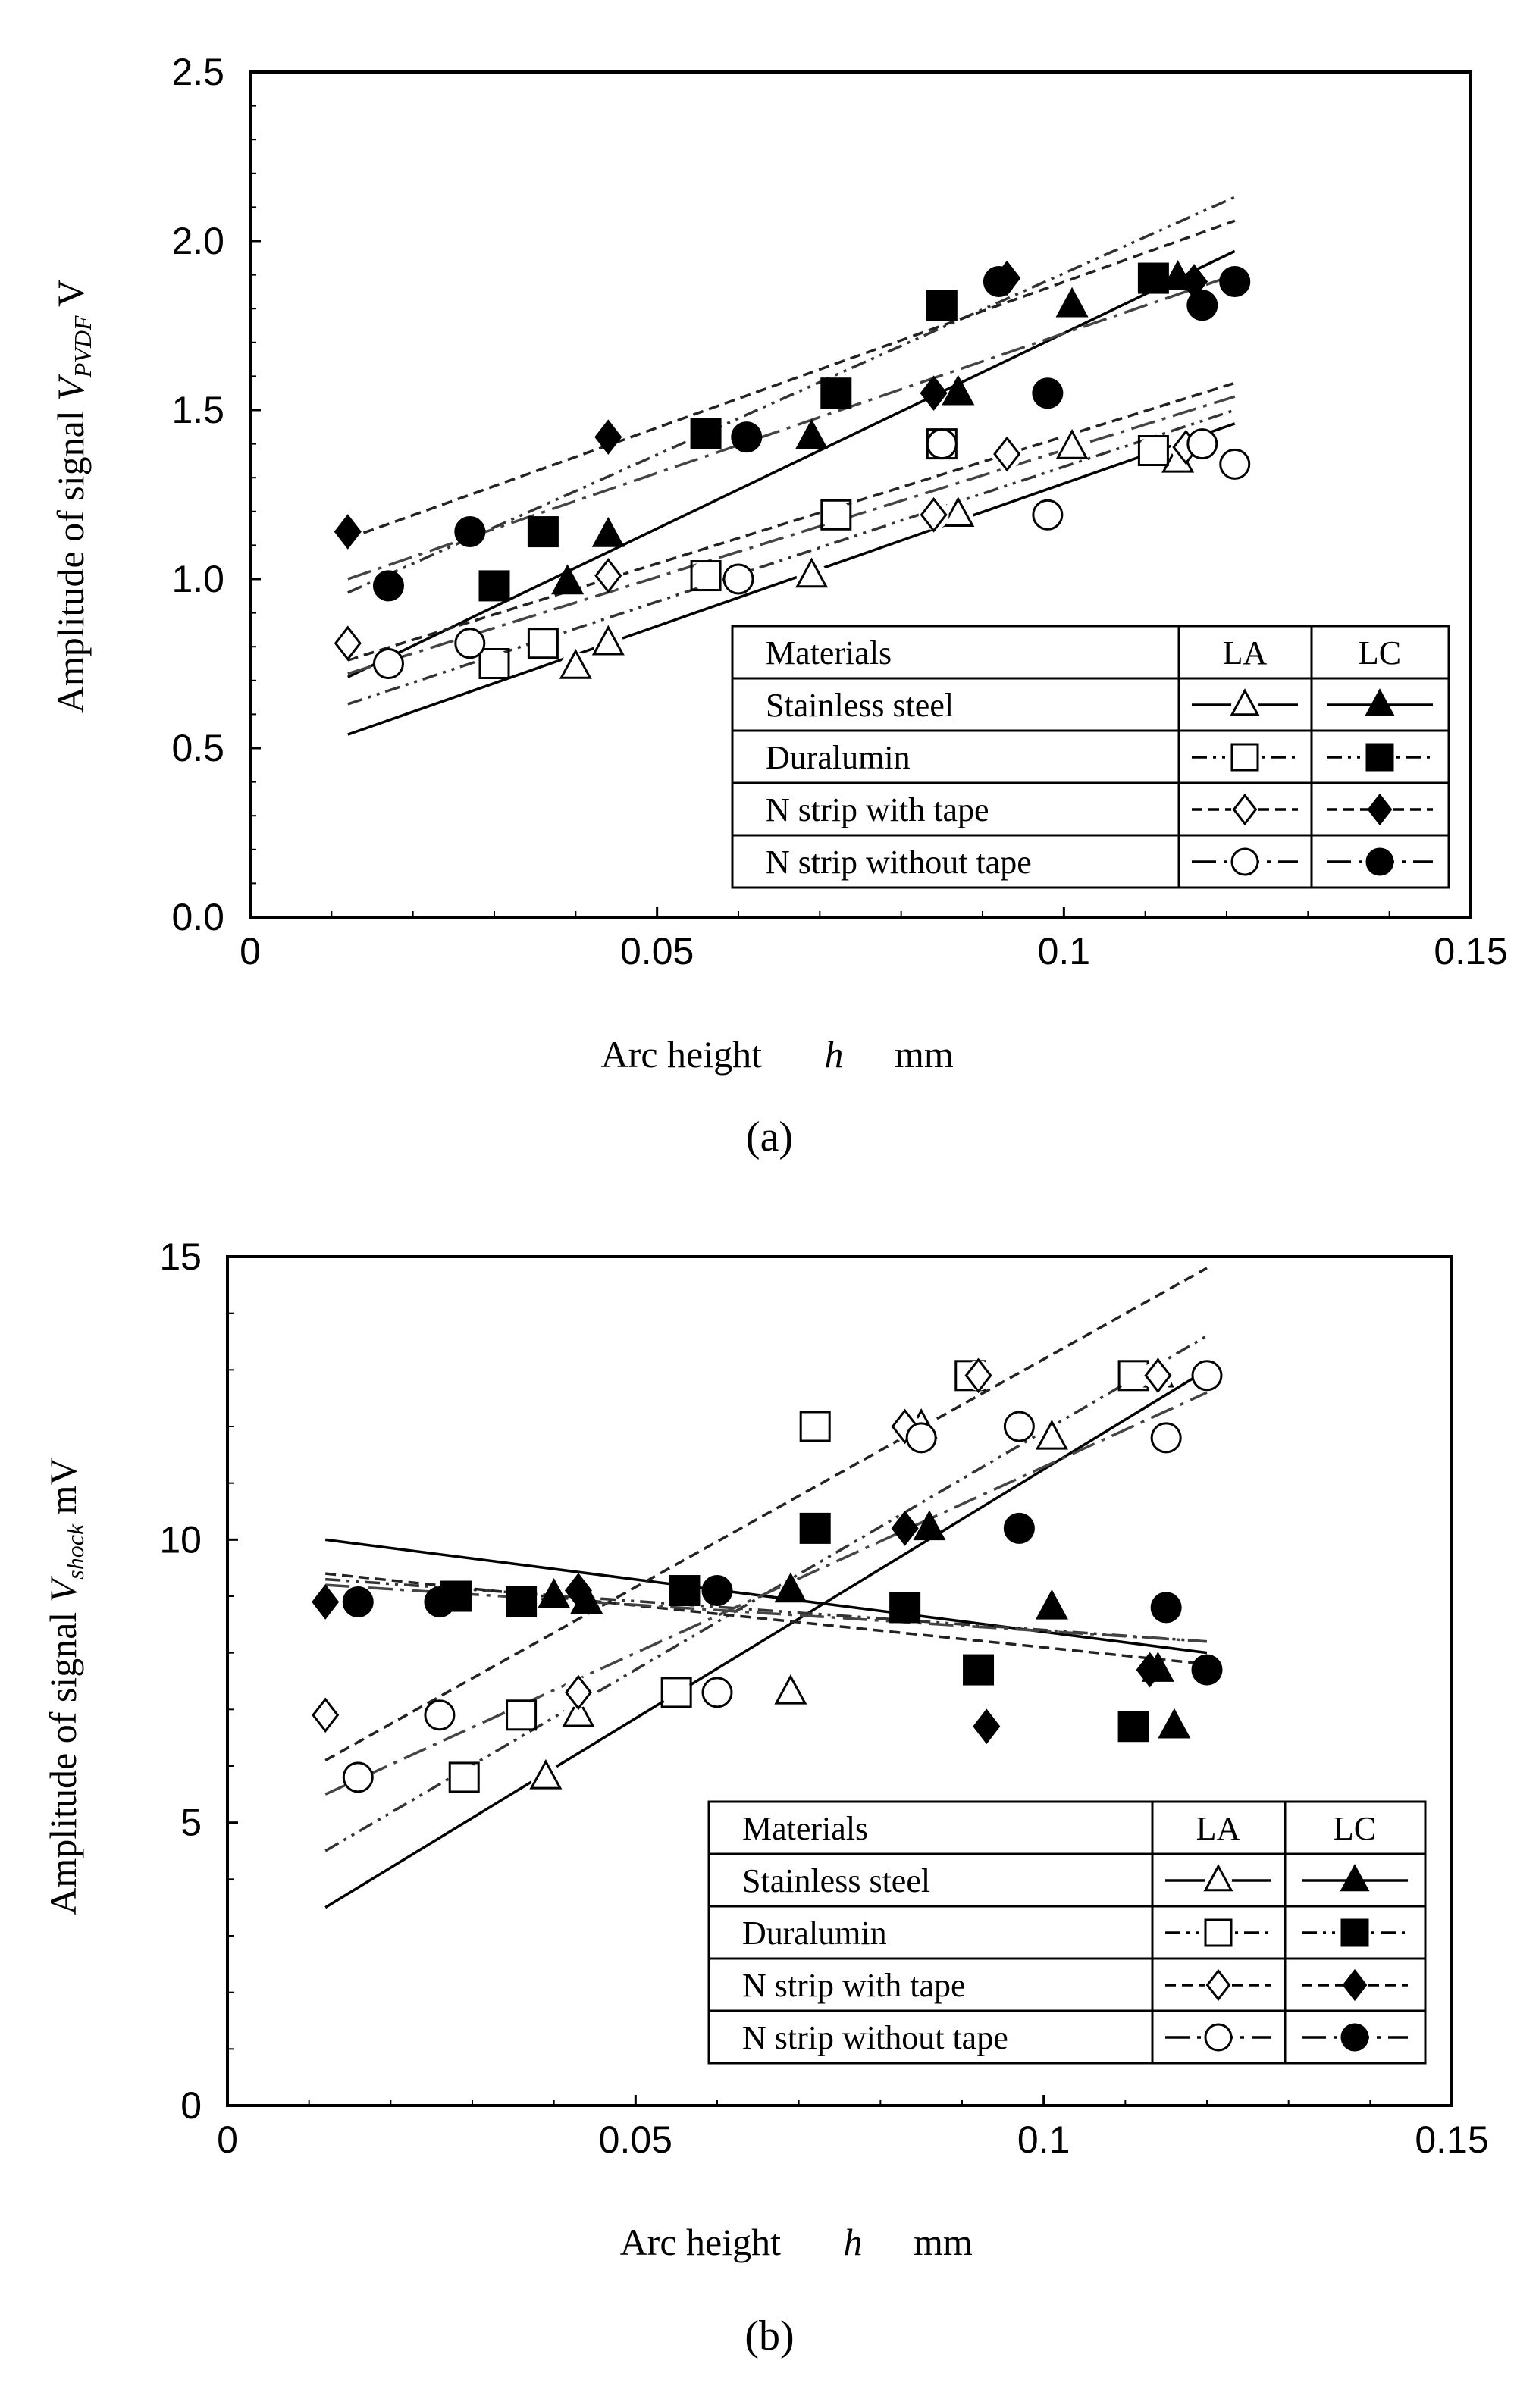  I want to click on fit-line-n-strip-without-tape-la, so click(792, 535).